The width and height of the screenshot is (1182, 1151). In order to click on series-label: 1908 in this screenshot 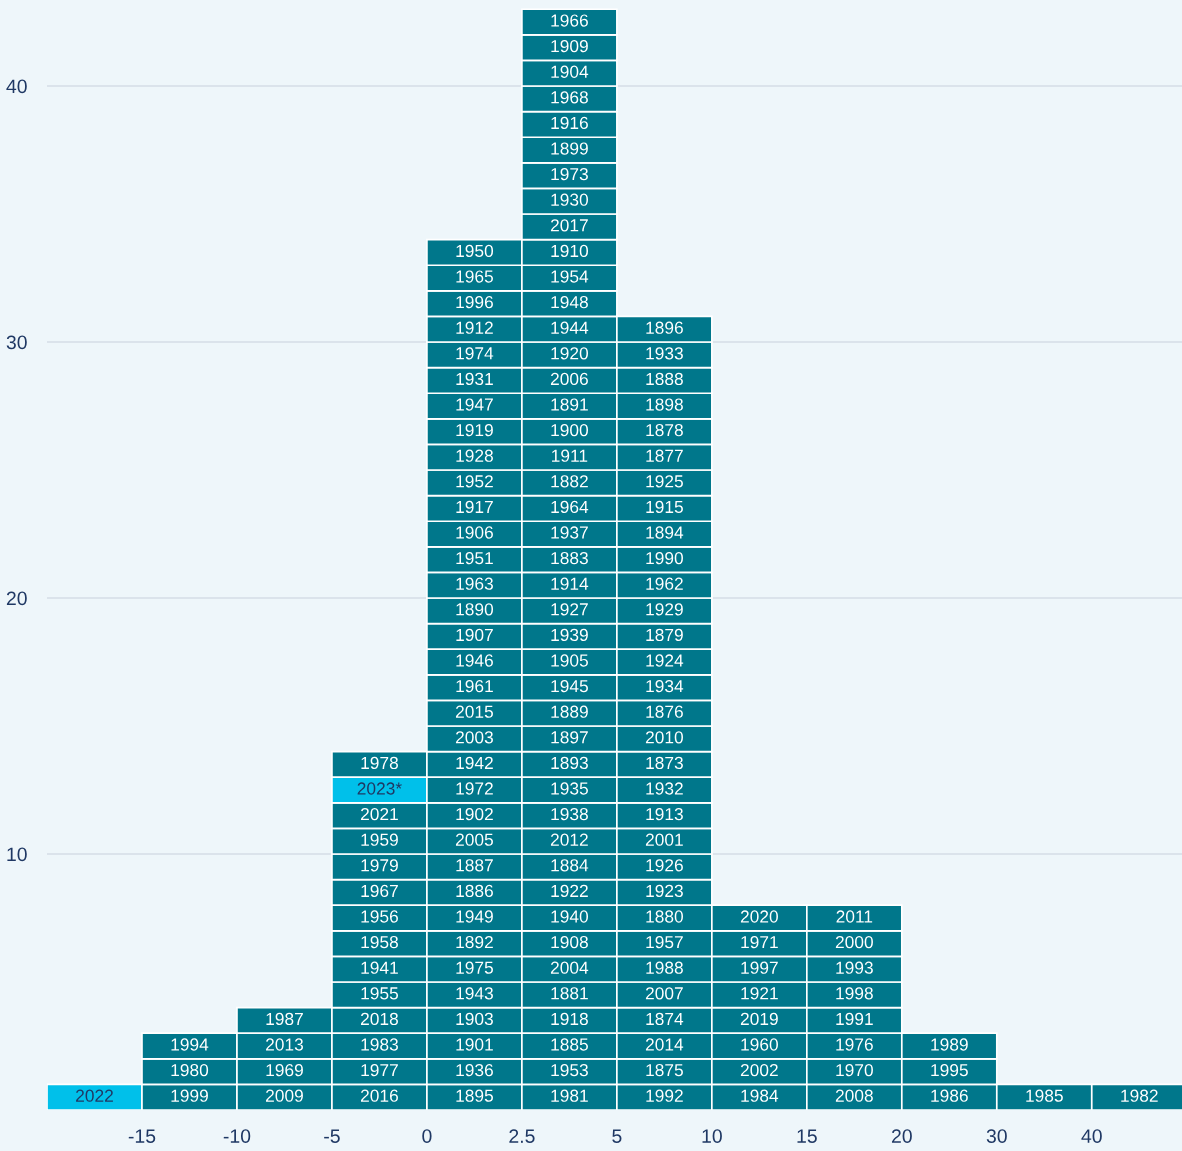, I will do `click(569, 942)`.